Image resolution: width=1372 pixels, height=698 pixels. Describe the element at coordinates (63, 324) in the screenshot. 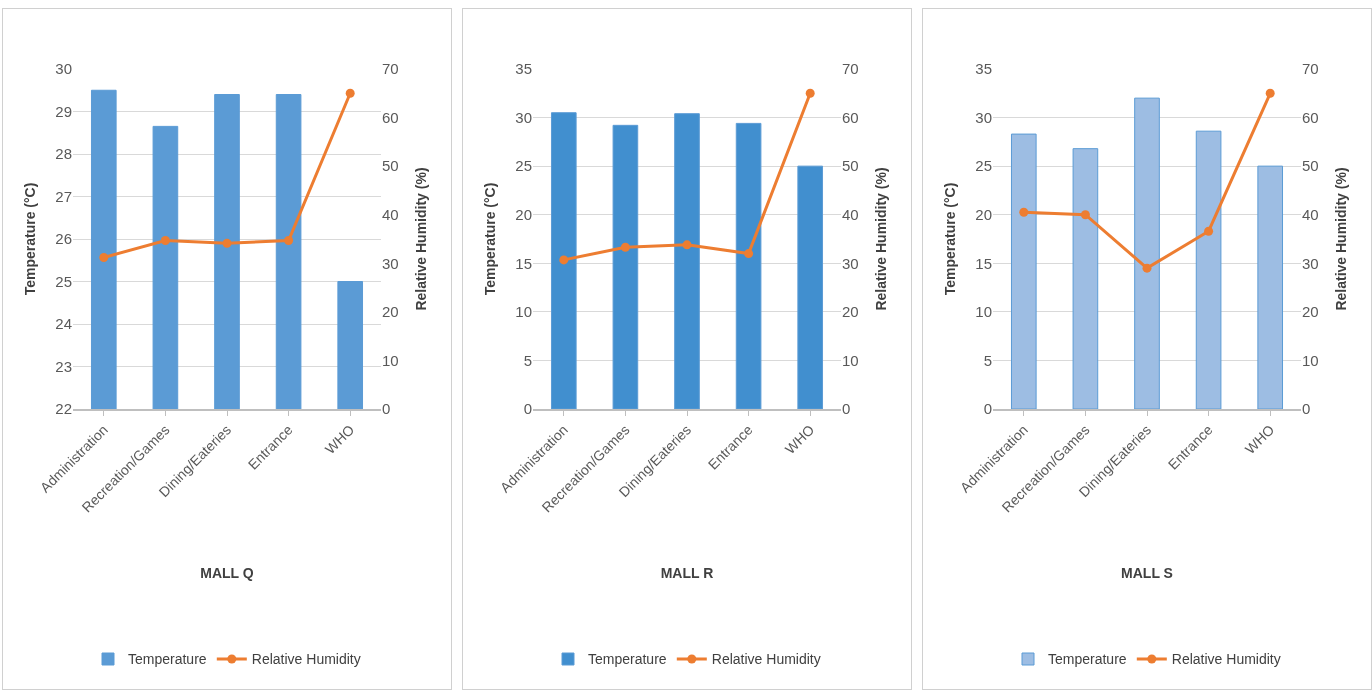

I see `y-tick-label: 24` at that location.